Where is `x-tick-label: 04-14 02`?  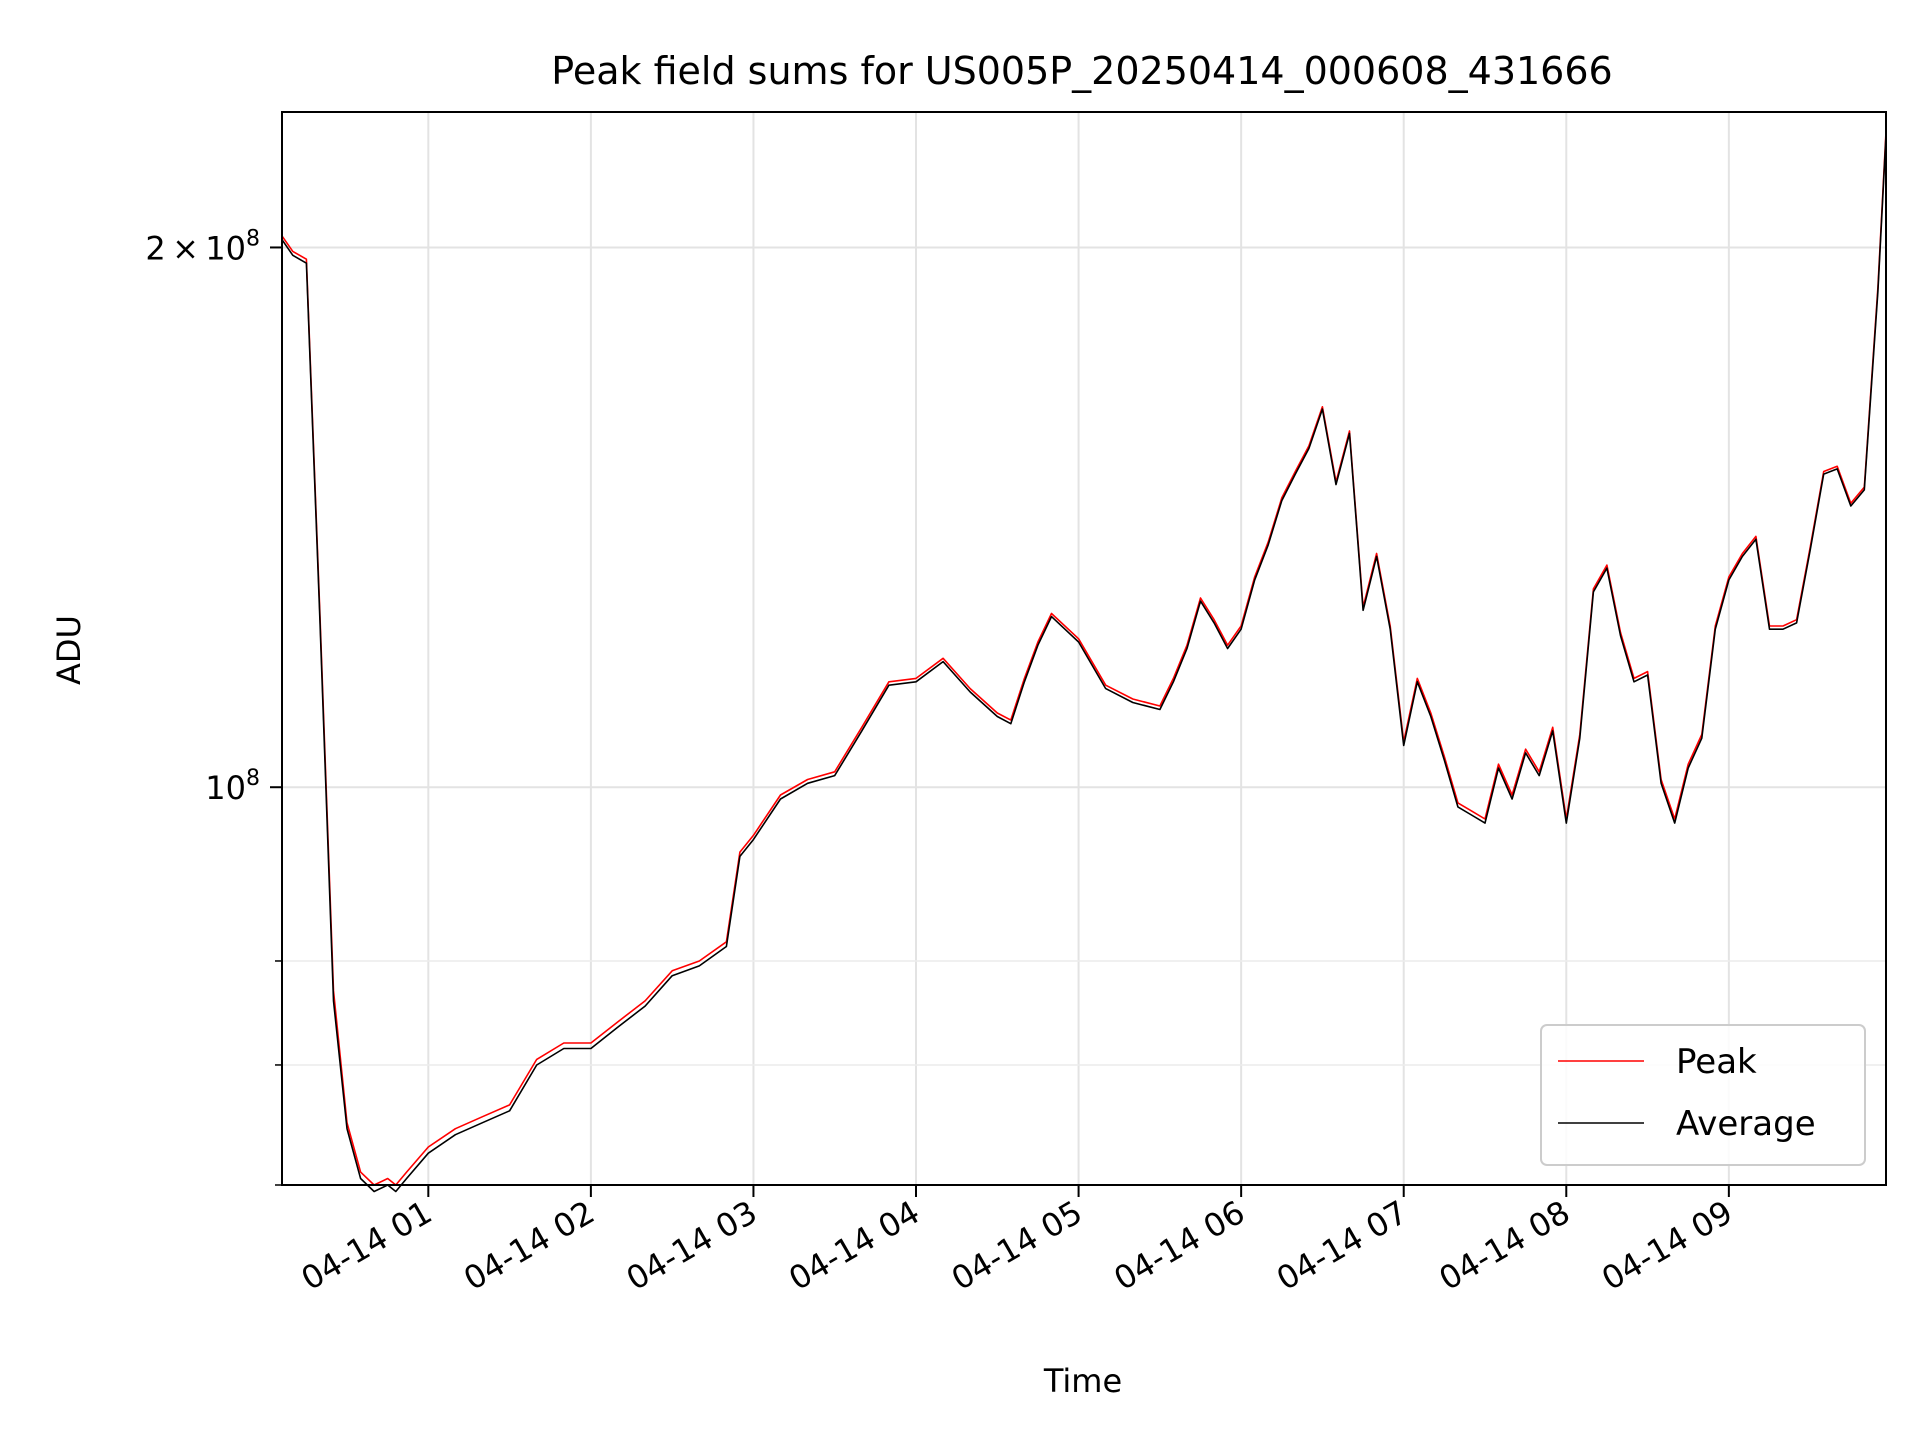 x-tick-label: 04-14 02 is located at coordinates (529, 1245).